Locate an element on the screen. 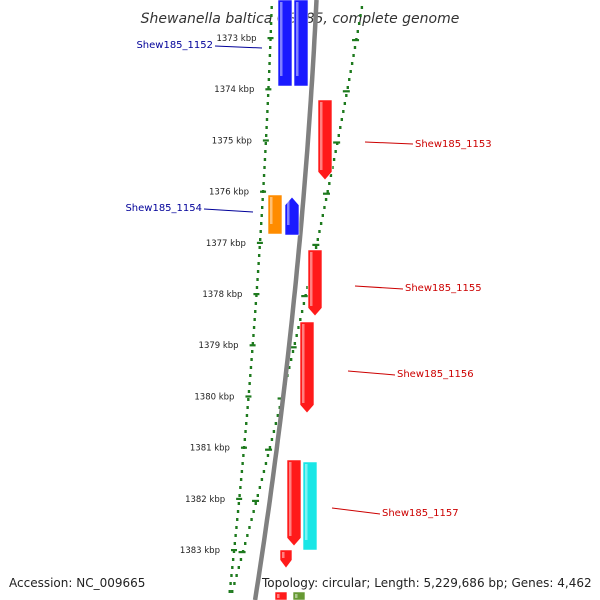 Image resolution: width=600 pixels, height=600 pixels. tick-label: 1382 kbp is located at coordinates (205, 500).